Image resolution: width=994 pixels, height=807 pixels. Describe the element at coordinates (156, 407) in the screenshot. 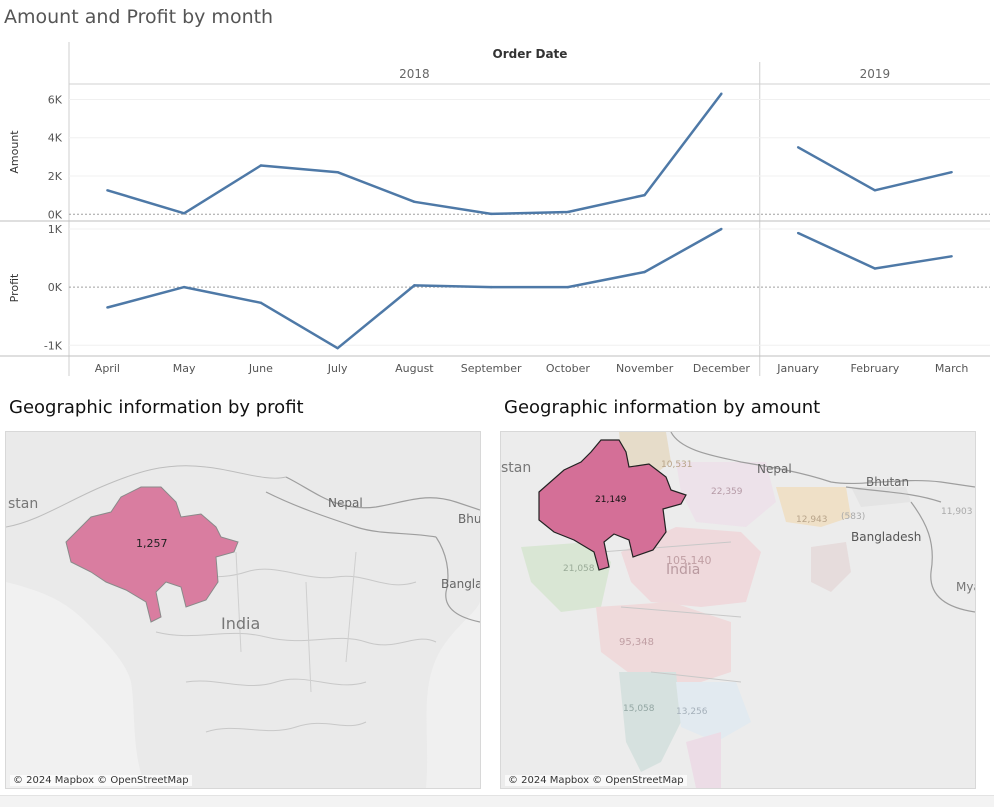

I see `map-profit-title: Geographic information by profit` at that location.